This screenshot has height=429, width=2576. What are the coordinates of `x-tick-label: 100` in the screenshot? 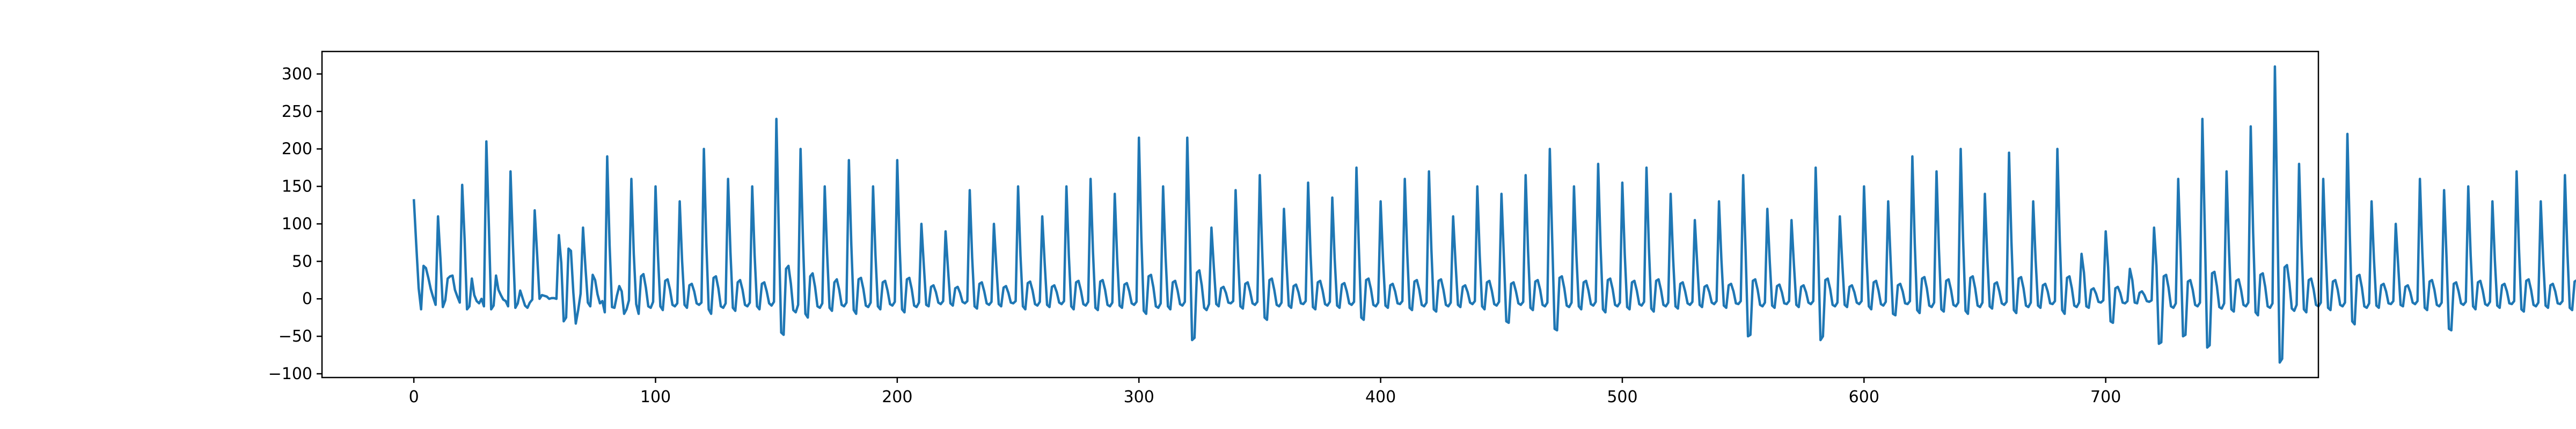 It's located at (655, 397).